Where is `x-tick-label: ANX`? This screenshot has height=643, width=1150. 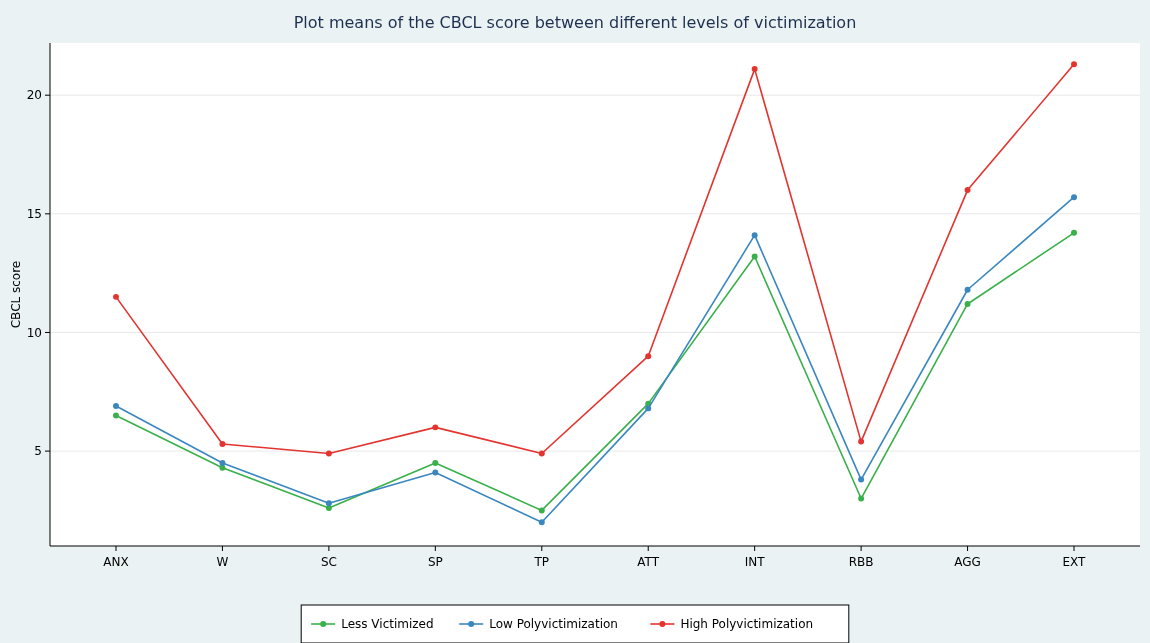
x-tick-label: ANX is located at coordinates (116, 562).